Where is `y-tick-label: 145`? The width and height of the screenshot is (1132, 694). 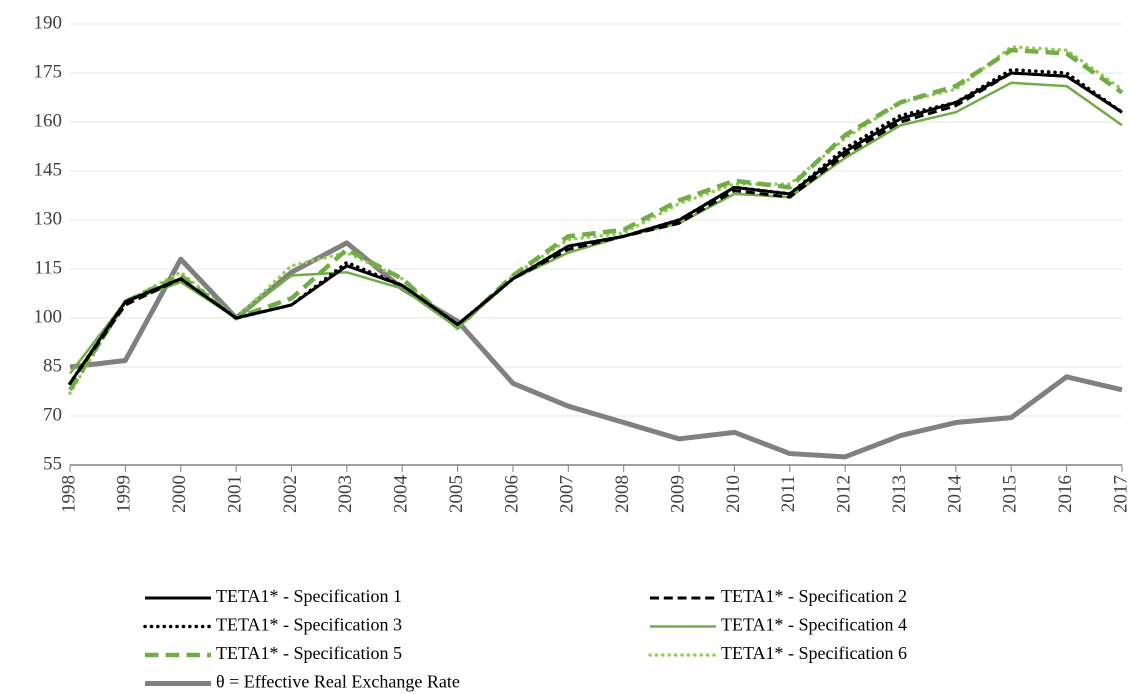
y-tick-label: 145 is located at coordinates (48, 169).